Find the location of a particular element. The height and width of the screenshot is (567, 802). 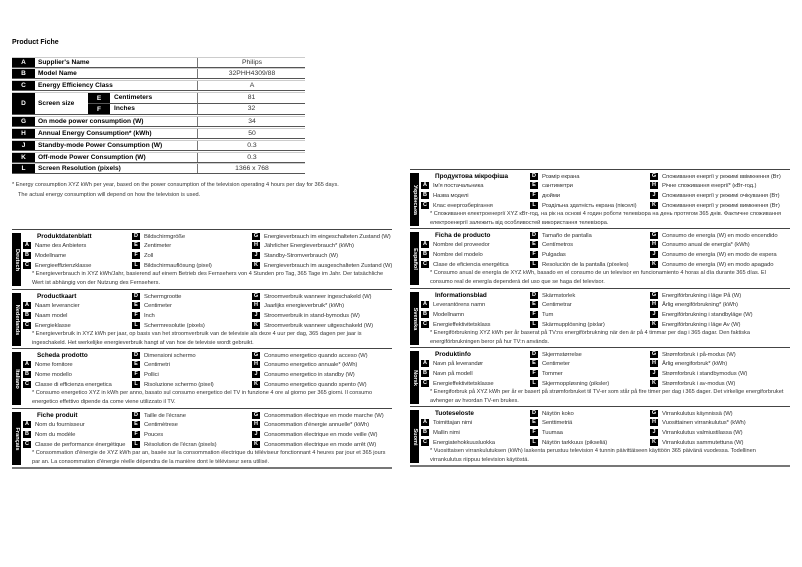

item-g: G Strømforbruk i på-modus (W) is located at coordinates (693, 355).